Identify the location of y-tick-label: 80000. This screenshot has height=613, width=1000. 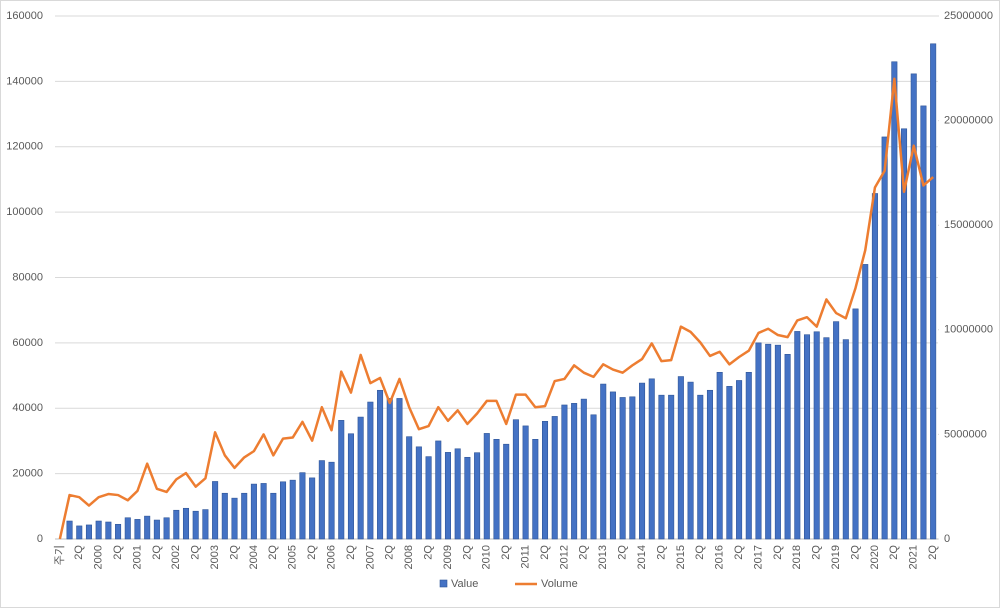
(27, 277).